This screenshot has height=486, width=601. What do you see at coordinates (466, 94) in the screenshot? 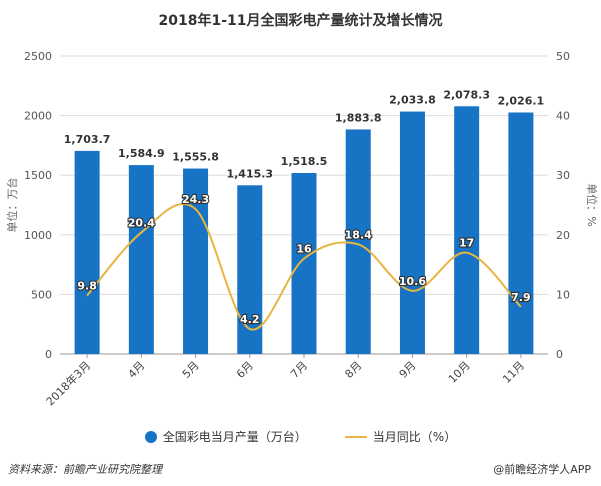
I see `bar-data-label: 2,078.3` at bounding box center [466, 94].